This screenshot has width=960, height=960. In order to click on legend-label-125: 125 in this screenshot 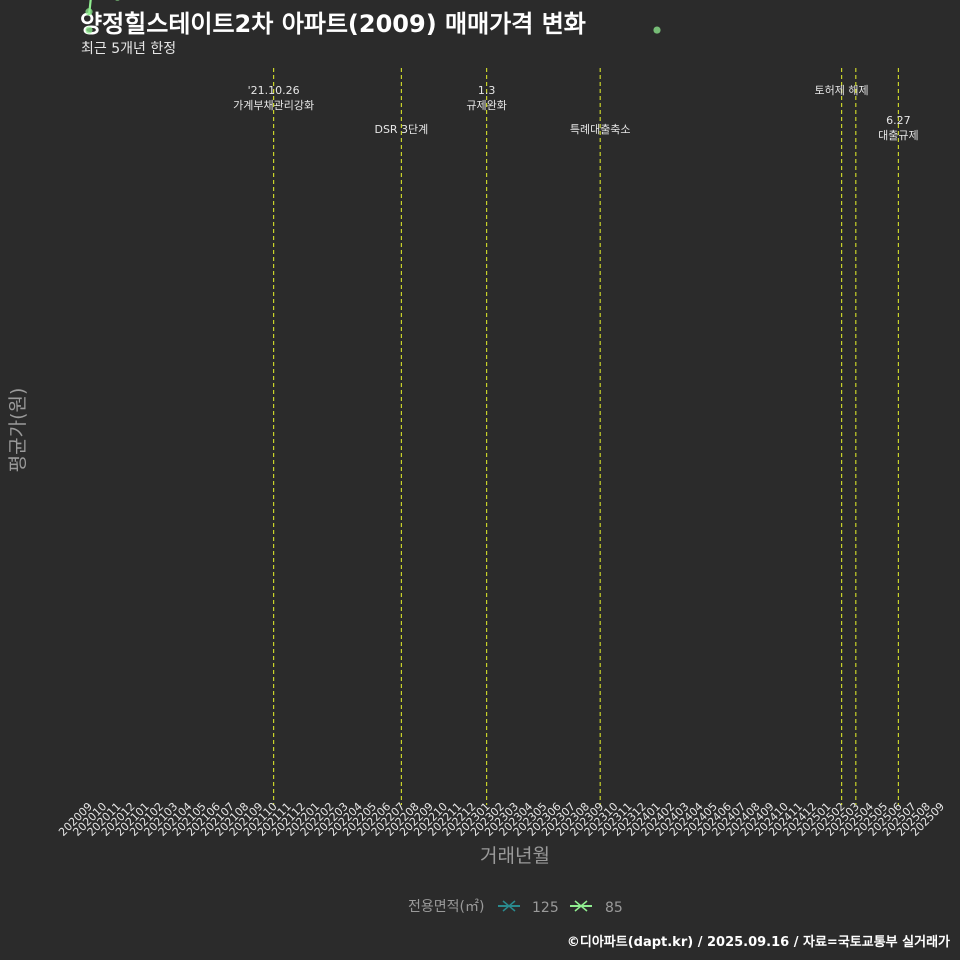, I will do `click(545, 908)`.